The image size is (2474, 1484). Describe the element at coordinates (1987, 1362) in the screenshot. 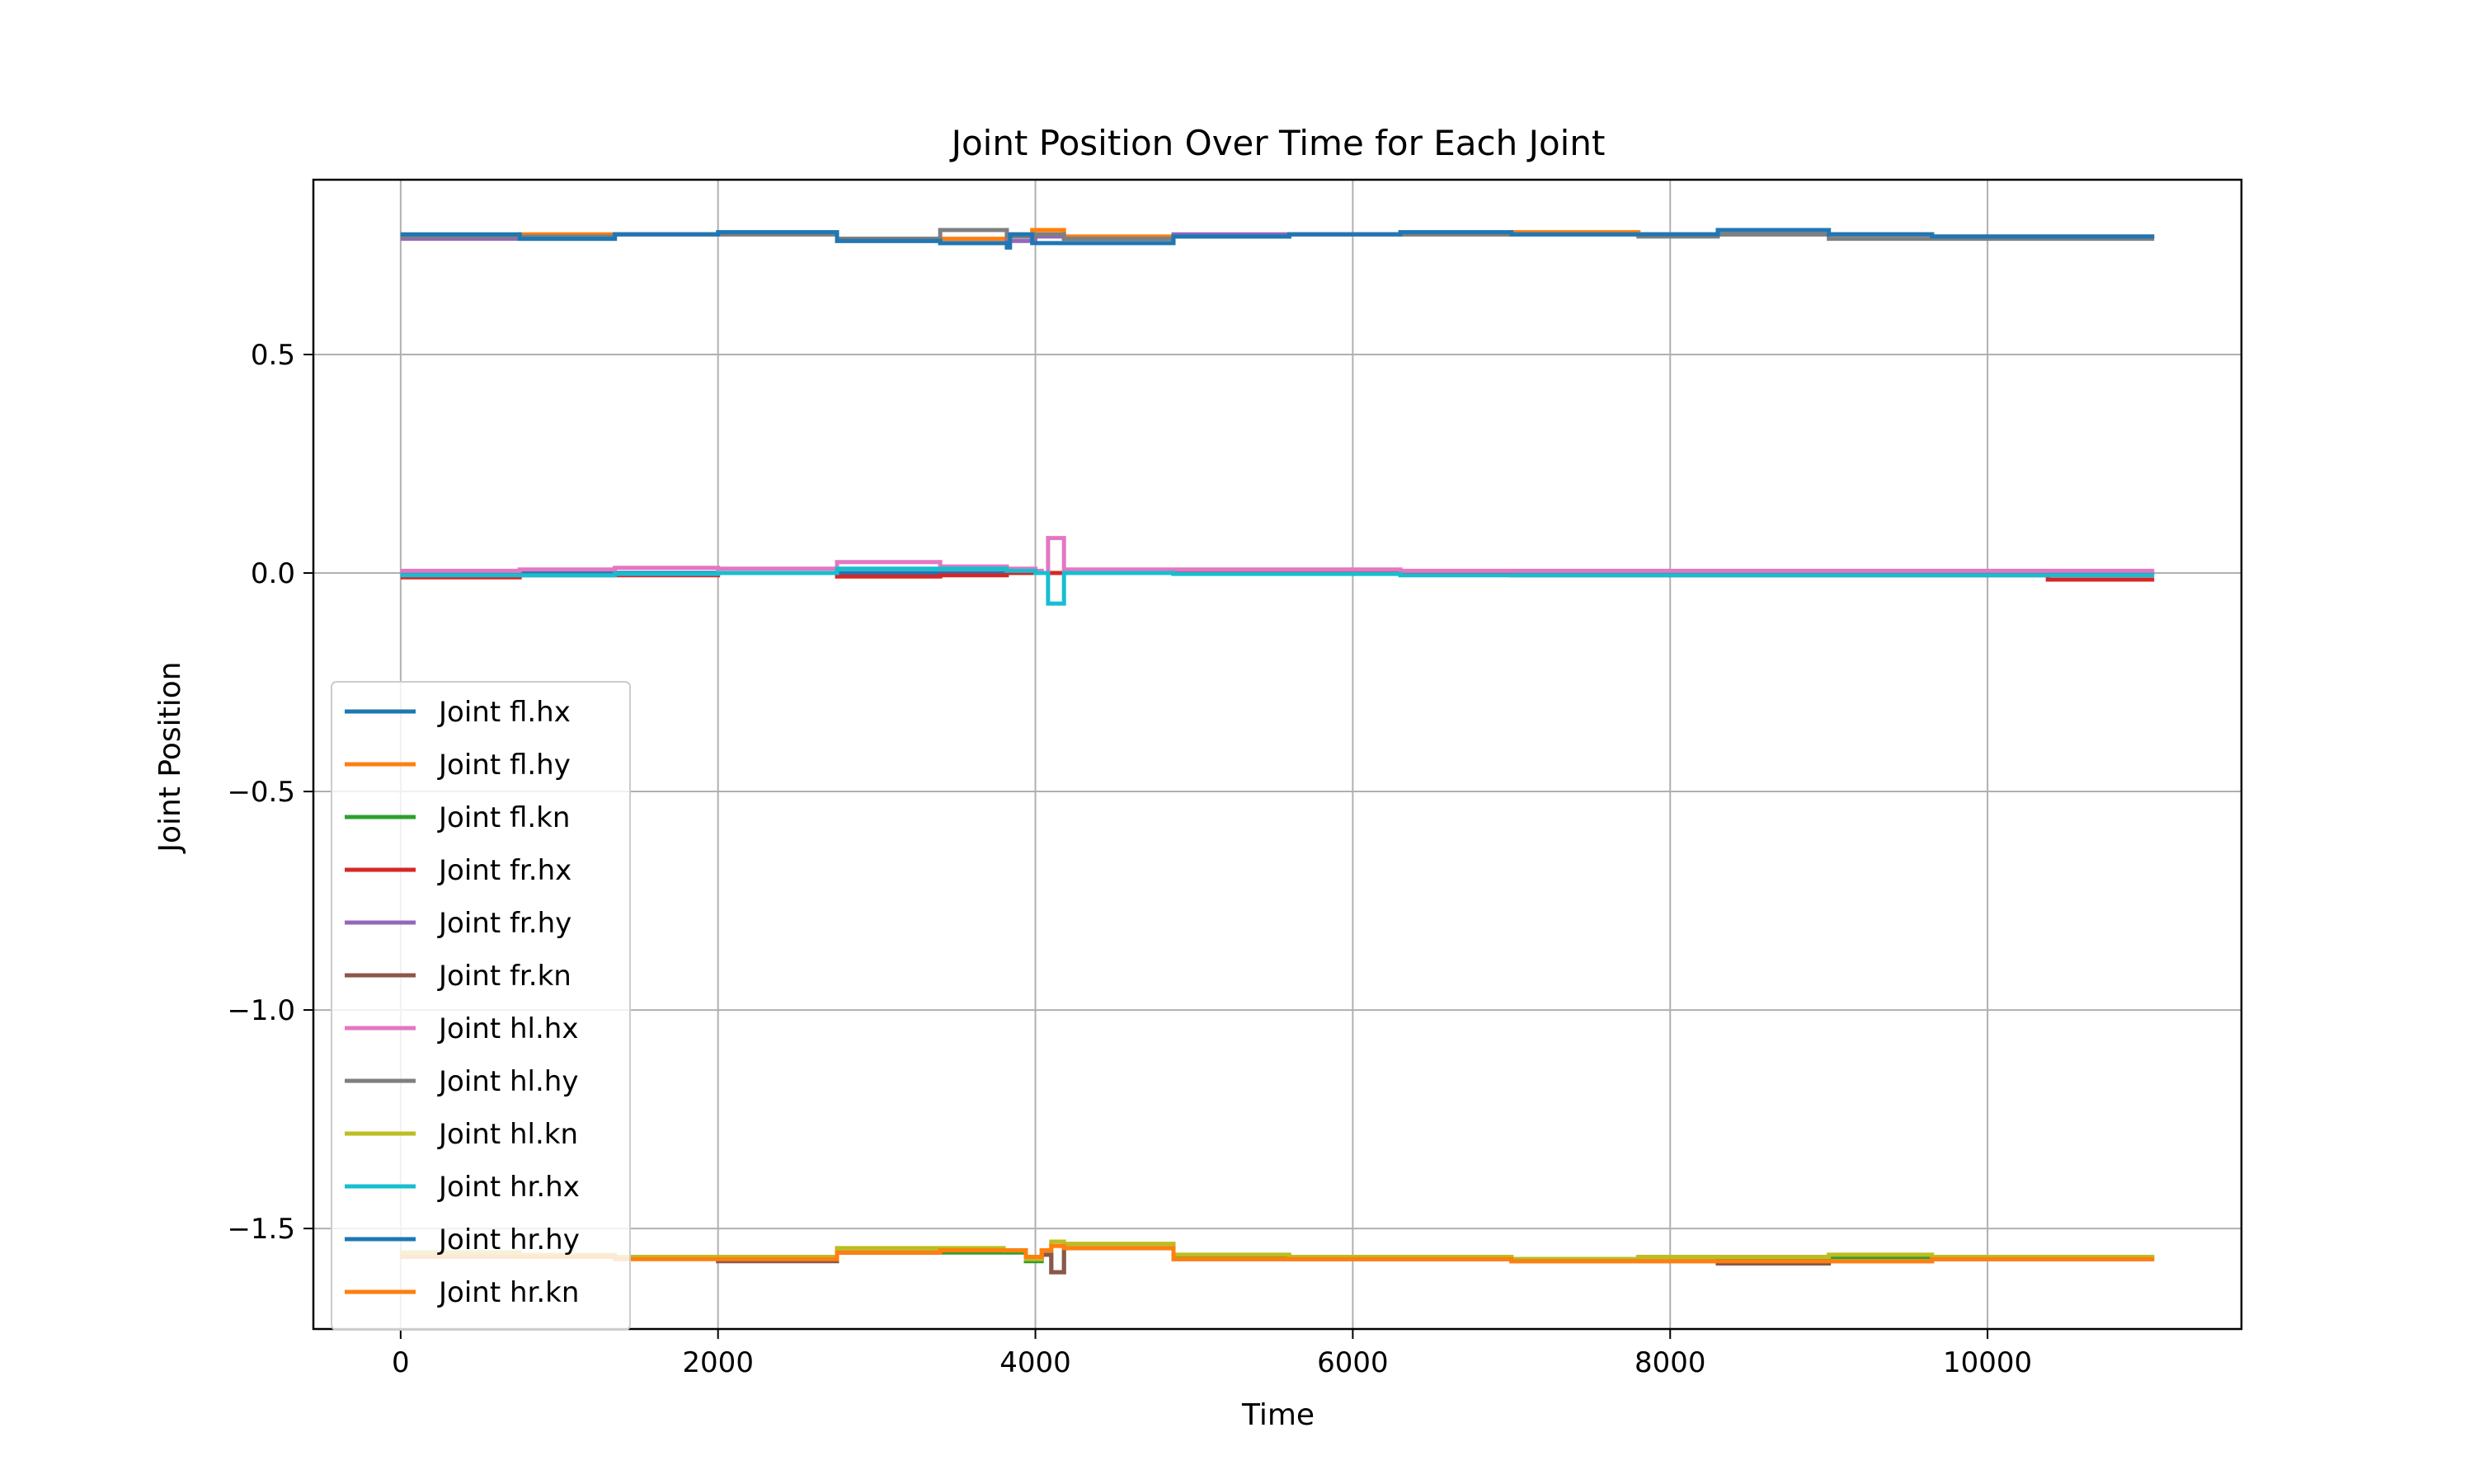

I see `x-tick-label: 10000` at that location.